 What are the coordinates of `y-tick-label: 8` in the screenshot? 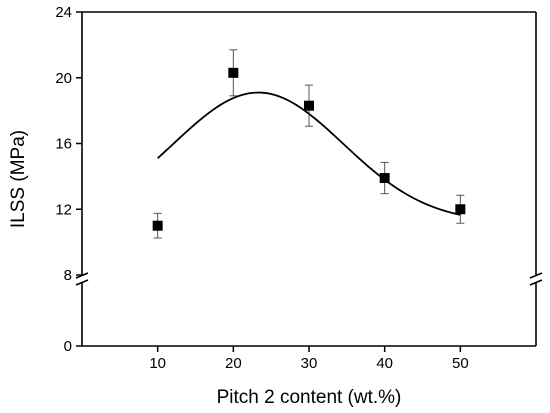 It's located at (68, 275).